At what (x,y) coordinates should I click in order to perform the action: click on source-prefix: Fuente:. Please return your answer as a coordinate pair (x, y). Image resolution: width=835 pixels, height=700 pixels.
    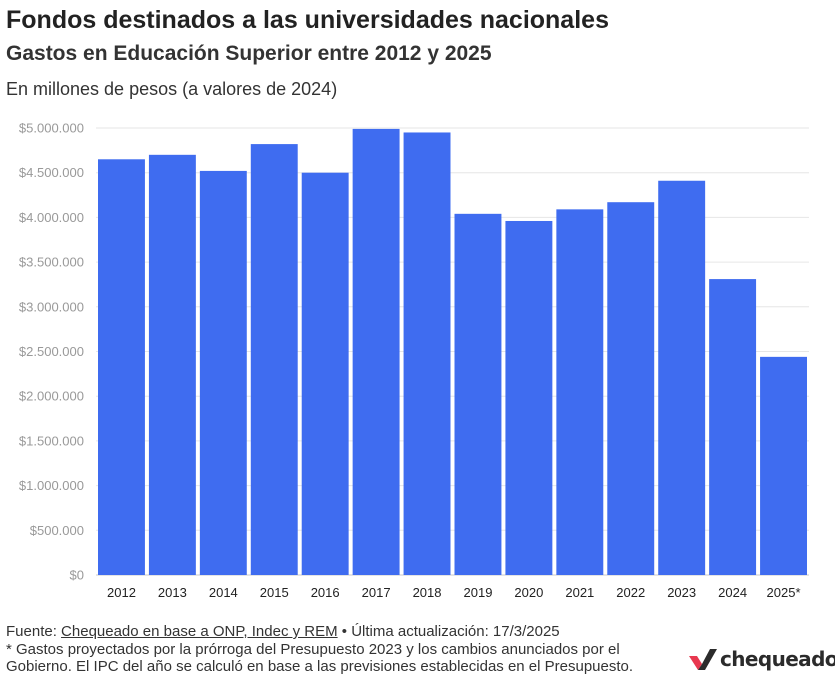
    Looking at the image, I should click on (34, 631).